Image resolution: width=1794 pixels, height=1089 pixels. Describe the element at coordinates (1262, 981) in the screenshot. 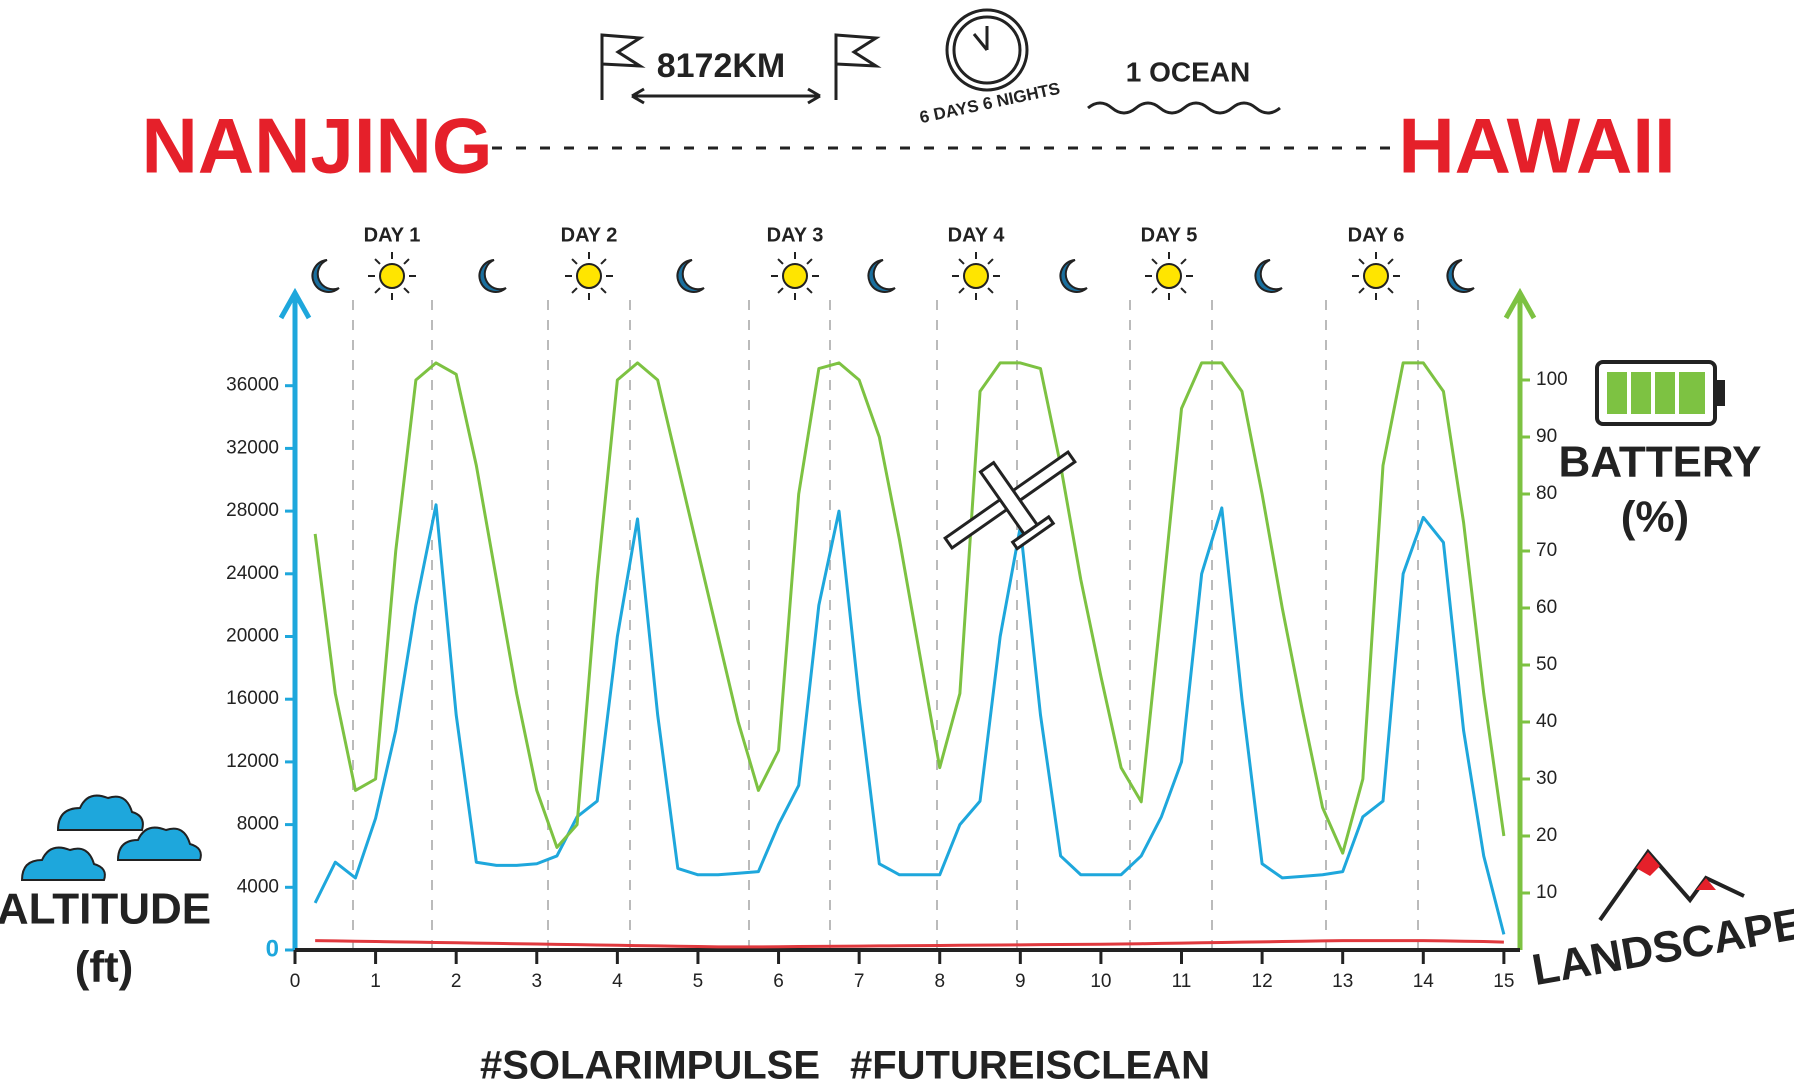

I see `x-tick-label: 12` at that location.